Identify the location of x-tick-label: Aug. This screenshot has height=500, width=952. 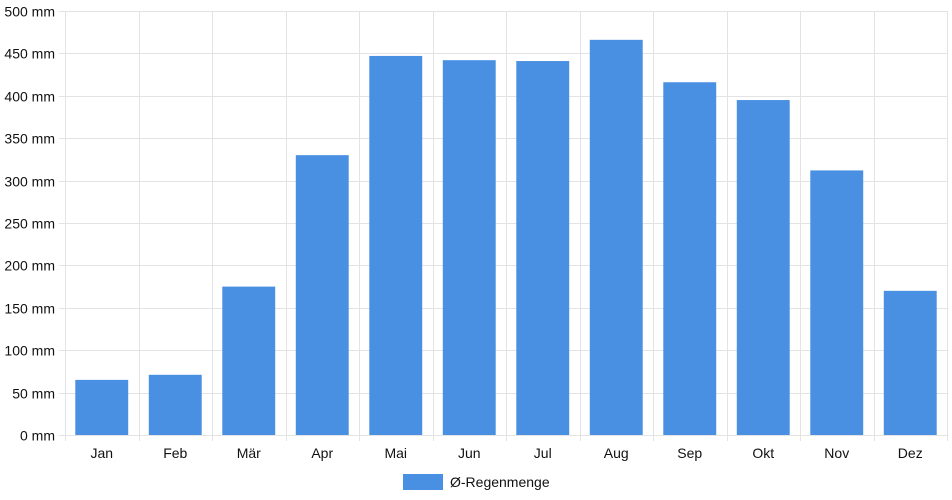
(616, 453).